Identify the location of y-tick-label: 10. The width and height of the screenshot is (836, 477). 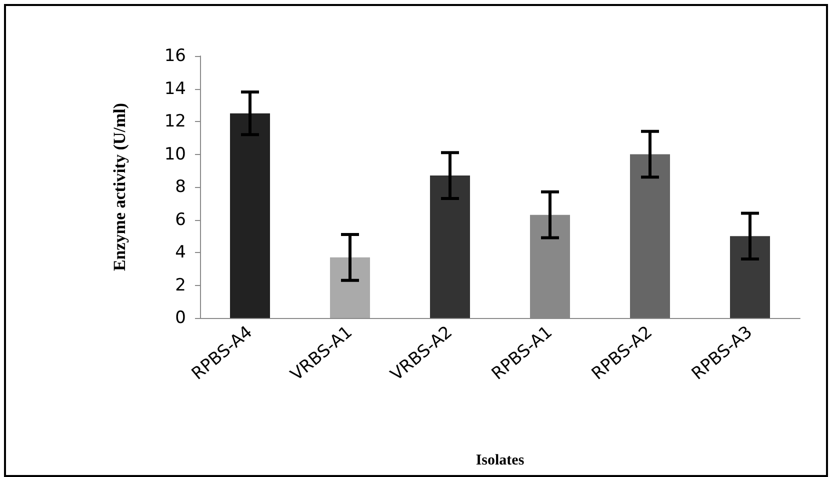
(175, 154).